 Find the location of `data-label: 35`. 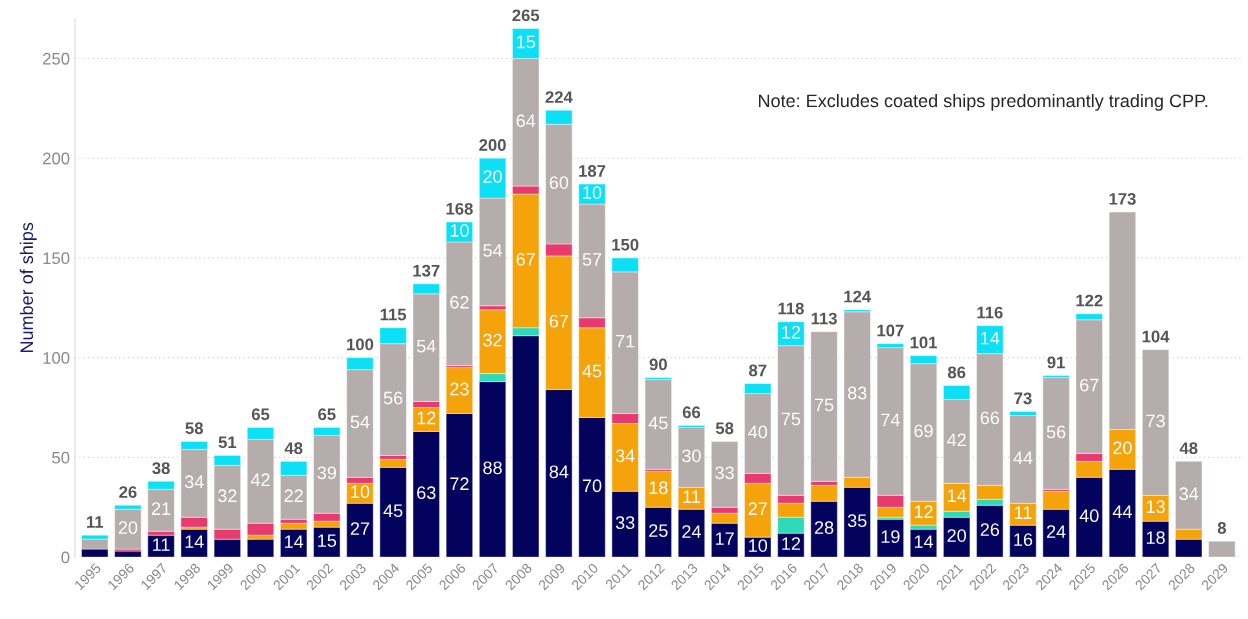

data-label: 35 is located at coordinates (857, 521).